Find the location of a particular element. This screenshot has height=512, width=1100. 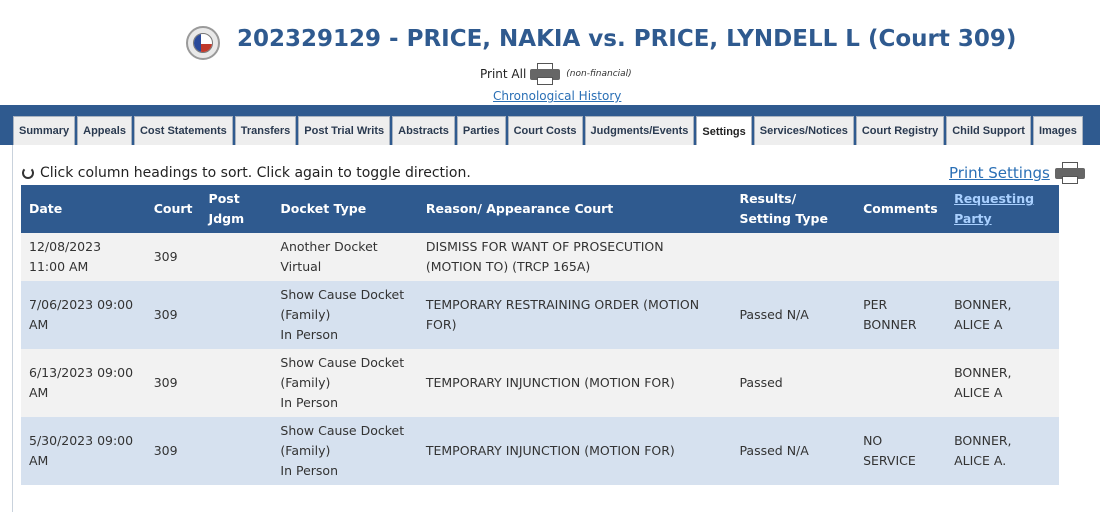

tab-court-registry: Court Registry is located at coordinates (900, 130).